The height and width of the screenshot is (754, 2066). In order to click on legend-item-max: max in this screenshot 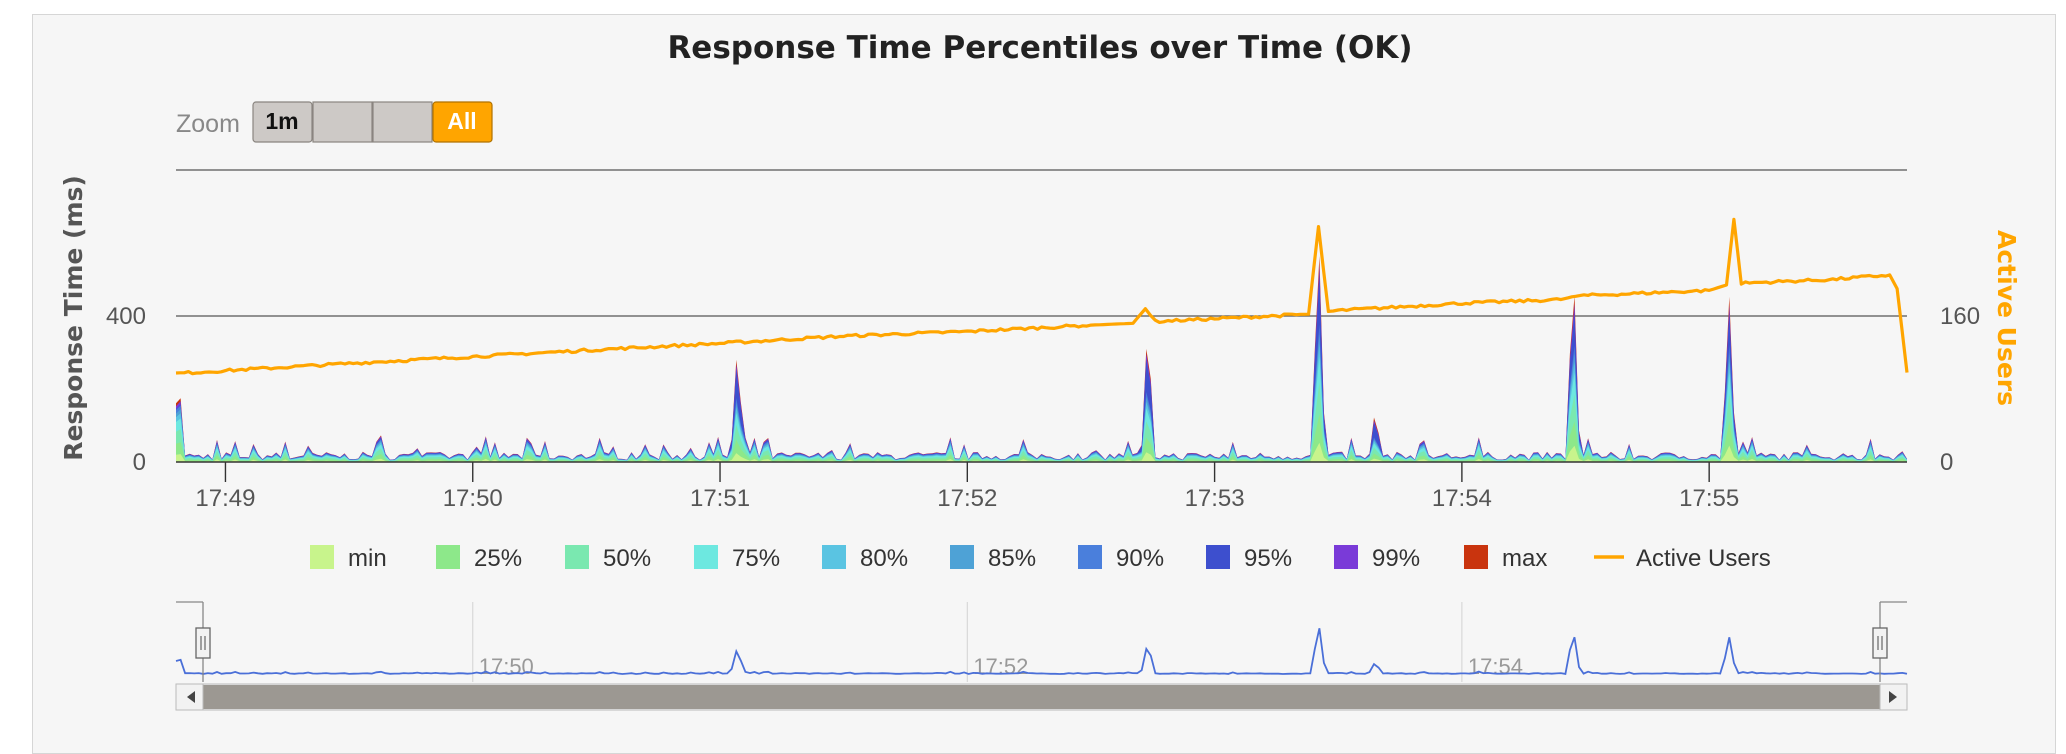, I will do `click(1505, 558)`.